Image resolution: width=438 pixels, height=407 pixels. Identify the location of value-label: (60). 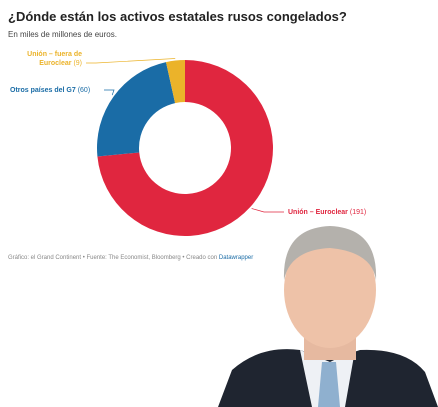
(84, 90).